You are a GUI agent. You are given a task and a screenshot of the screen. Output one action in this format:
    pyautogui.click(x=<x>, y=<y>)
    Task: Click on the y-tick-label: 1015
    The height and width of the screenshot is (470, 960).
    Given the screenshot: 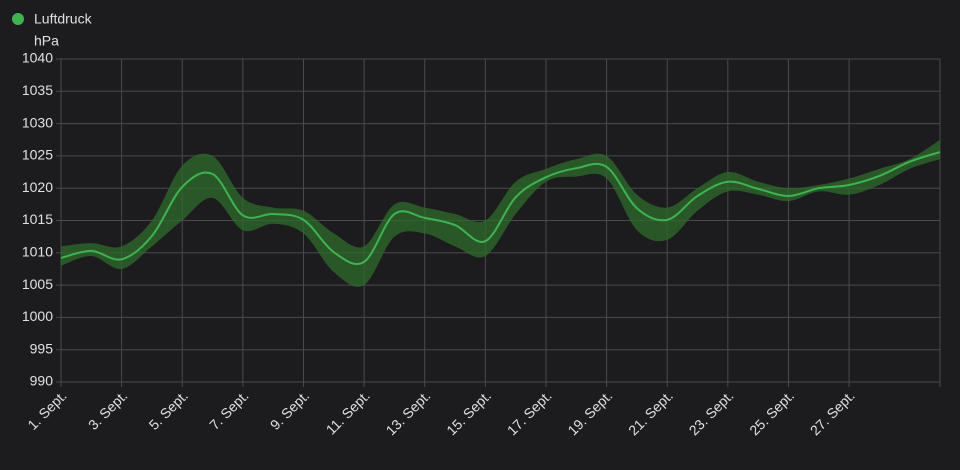 What is the action you would take?
    pyautogui.click(x=37, y=219)
    